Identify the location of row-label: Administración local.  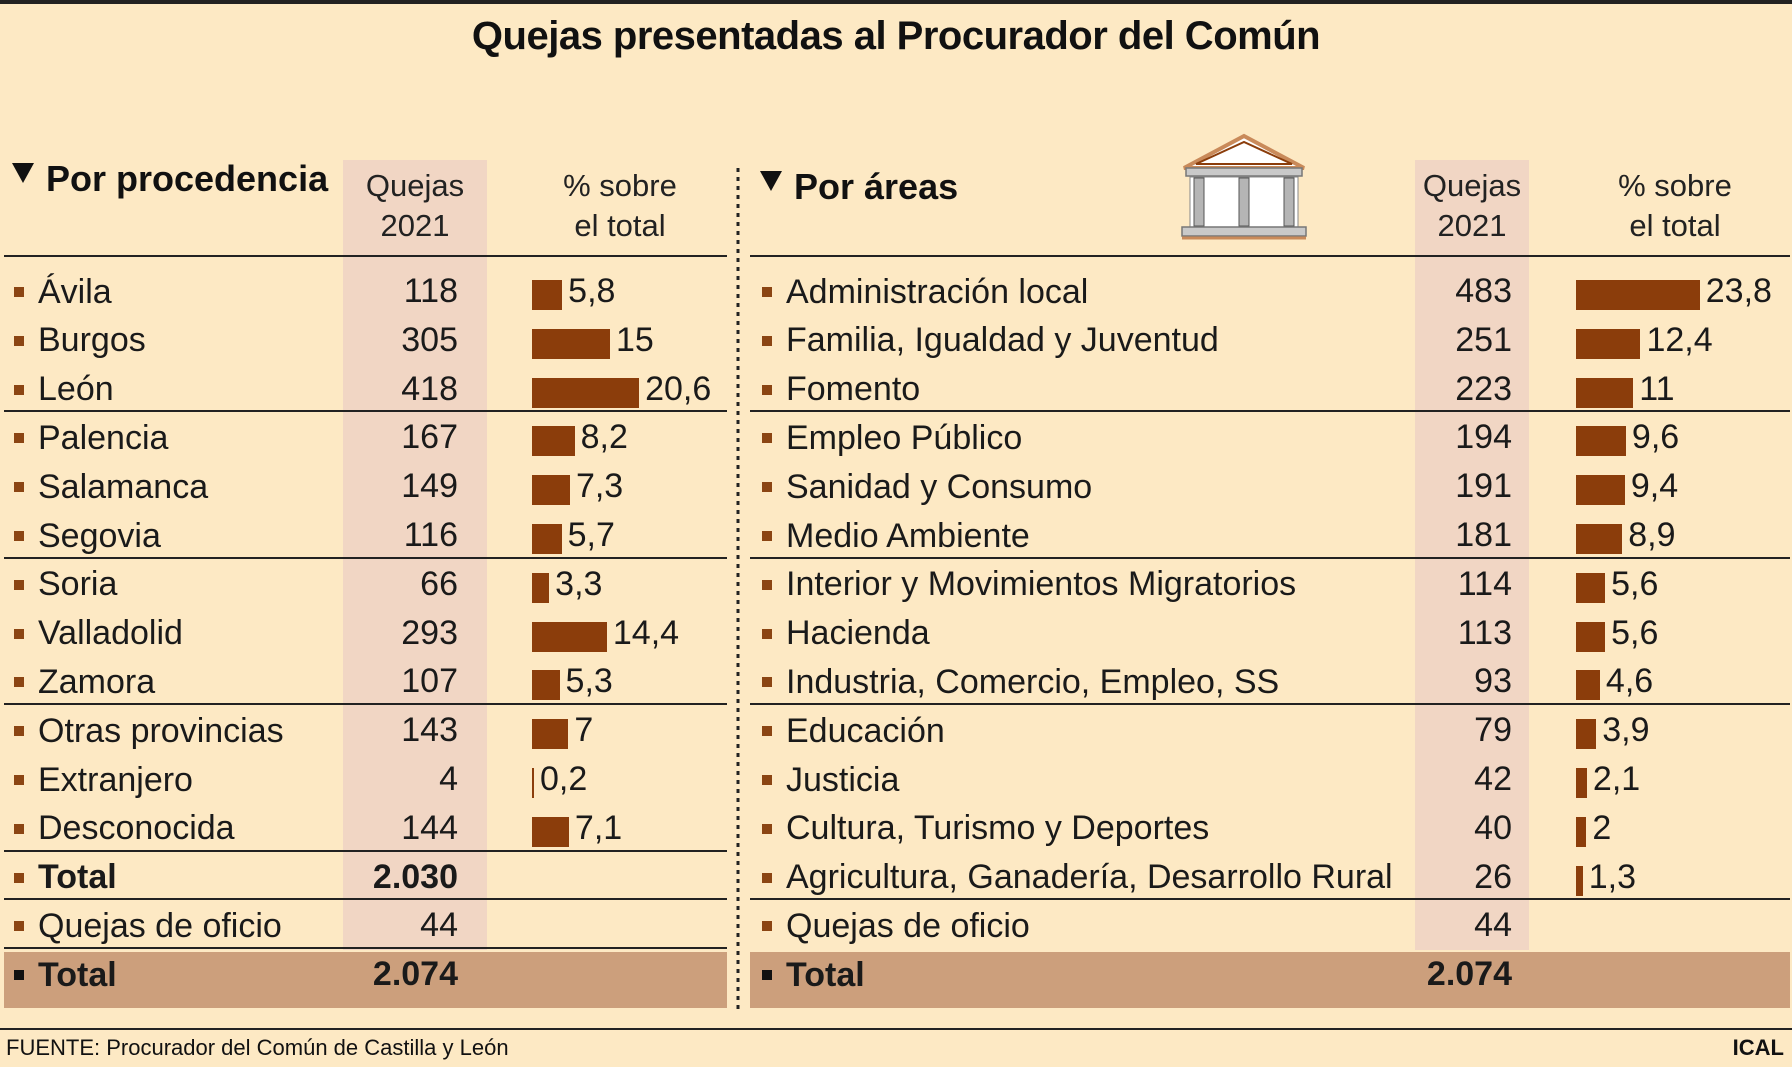
(925, 292).